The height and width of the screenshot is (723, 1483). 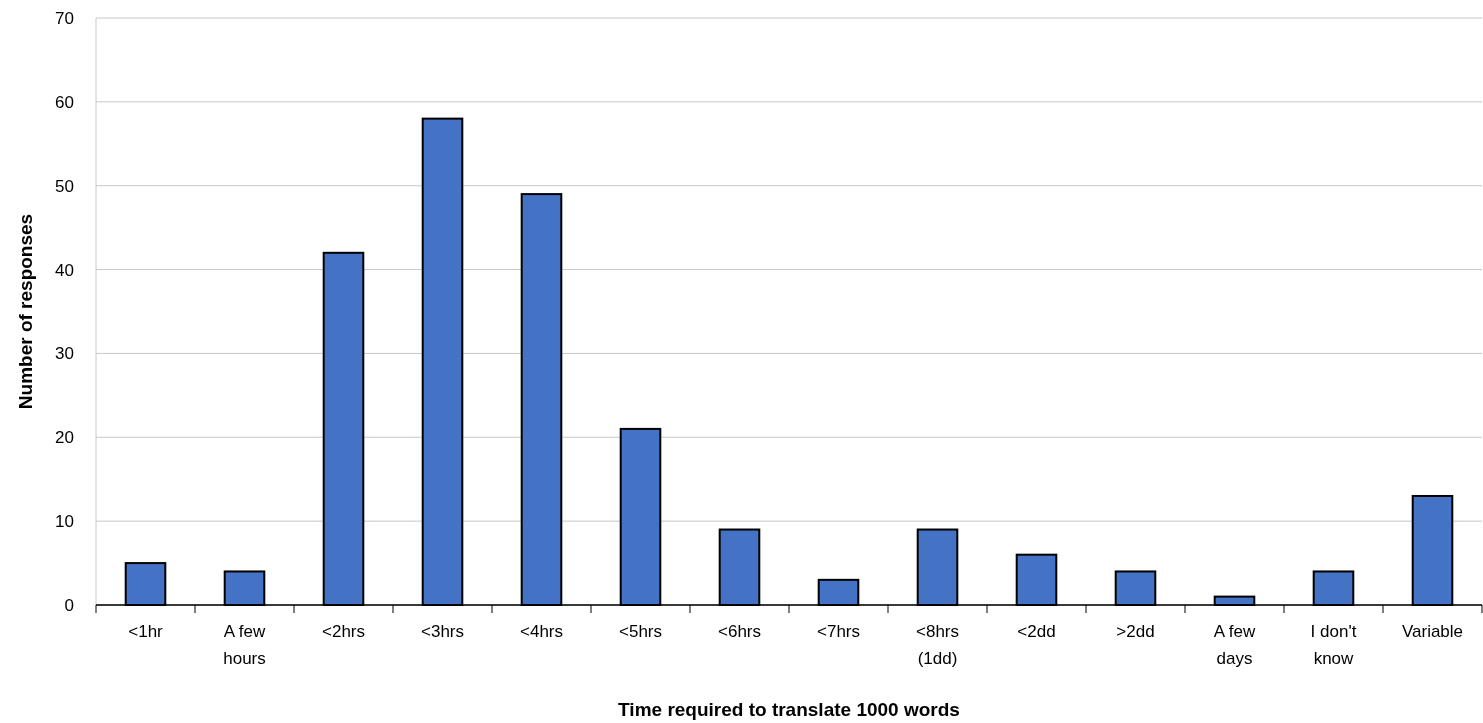 What do you see at coordinates (25, 311) in the screenshot?
I see `y-axis-title: Number of responses` at bounding box center [25, 311].